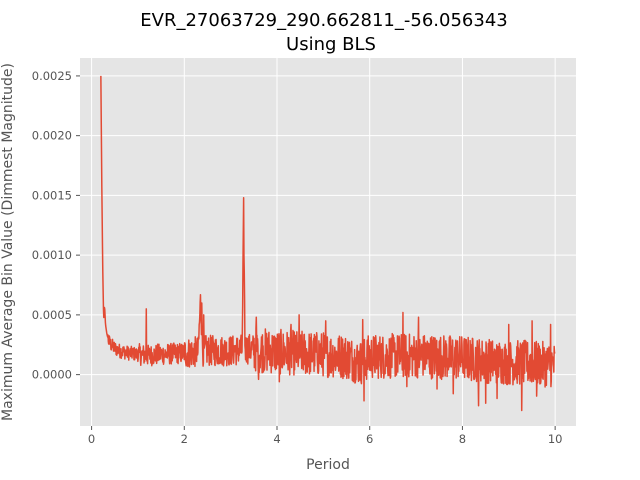 The image size is (640, 480). I want to click on x-tick-label: 8, so click(462, 439).